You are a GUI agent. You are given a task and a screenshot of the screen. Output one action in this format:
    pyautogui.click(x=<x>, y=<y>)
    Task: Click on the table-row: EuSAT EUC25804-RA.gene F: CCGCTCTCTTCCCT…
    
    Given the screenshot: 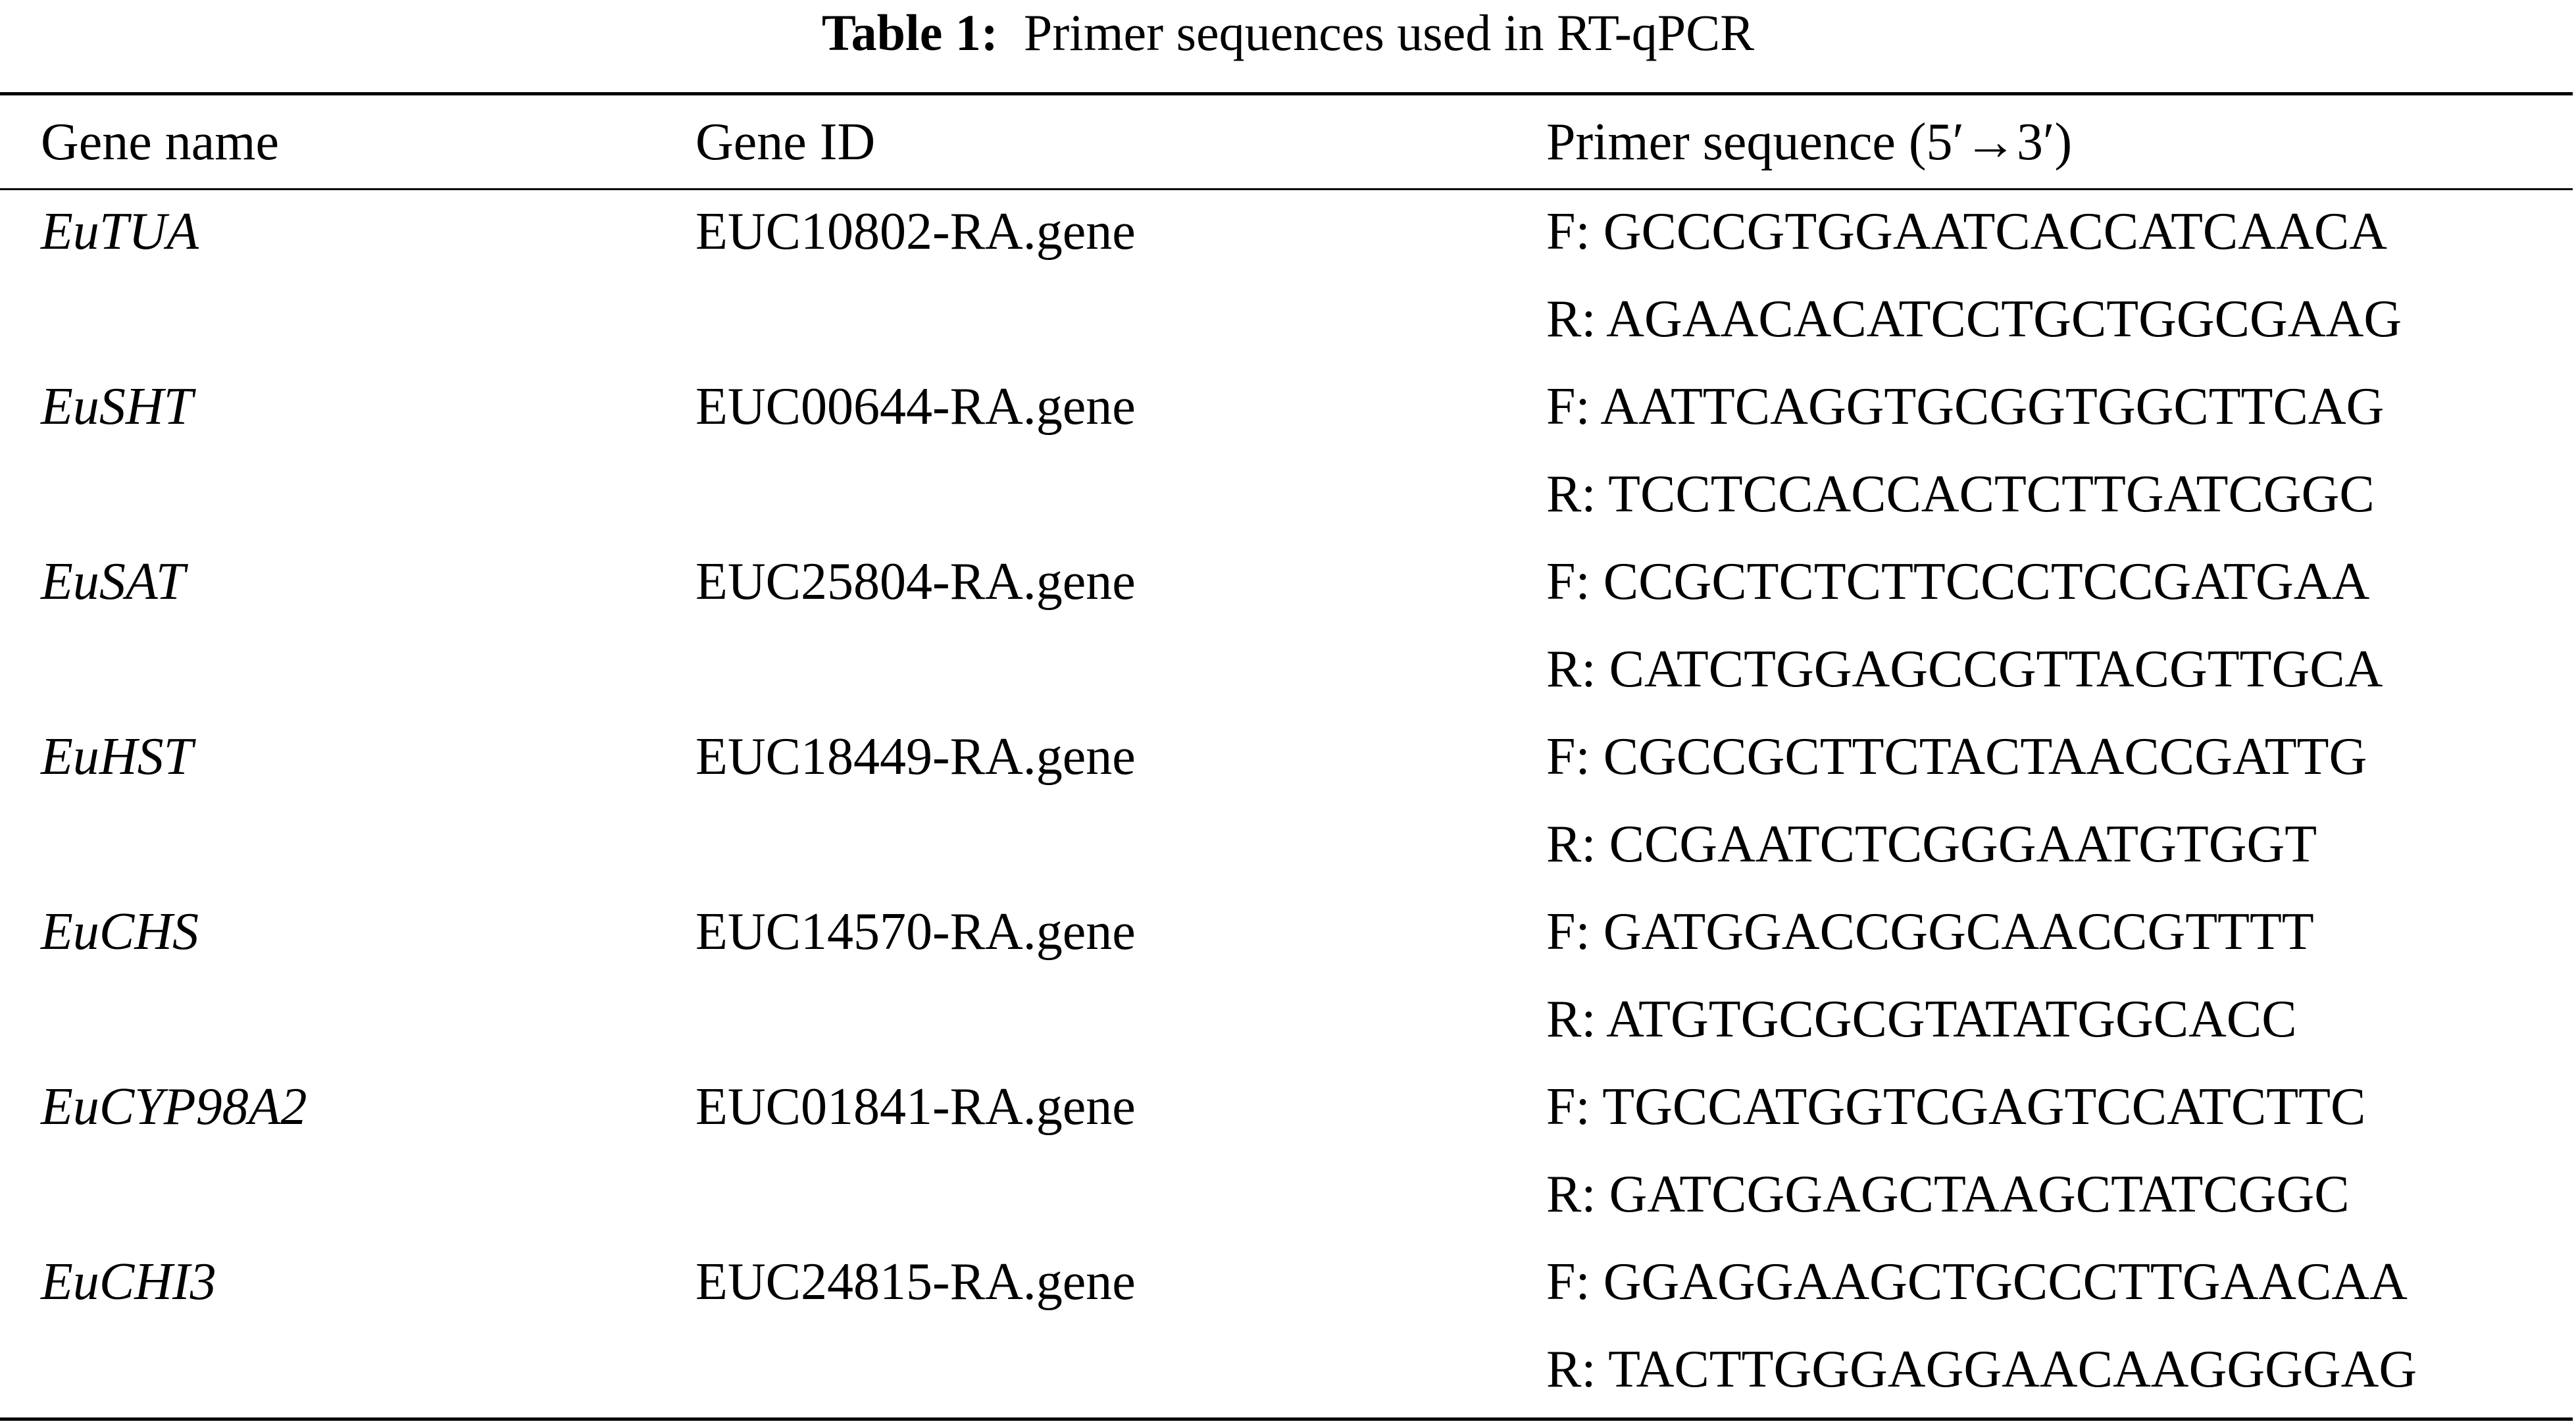 What is the action you would take?
    pyautogui.click(x=1286, y=582)
    